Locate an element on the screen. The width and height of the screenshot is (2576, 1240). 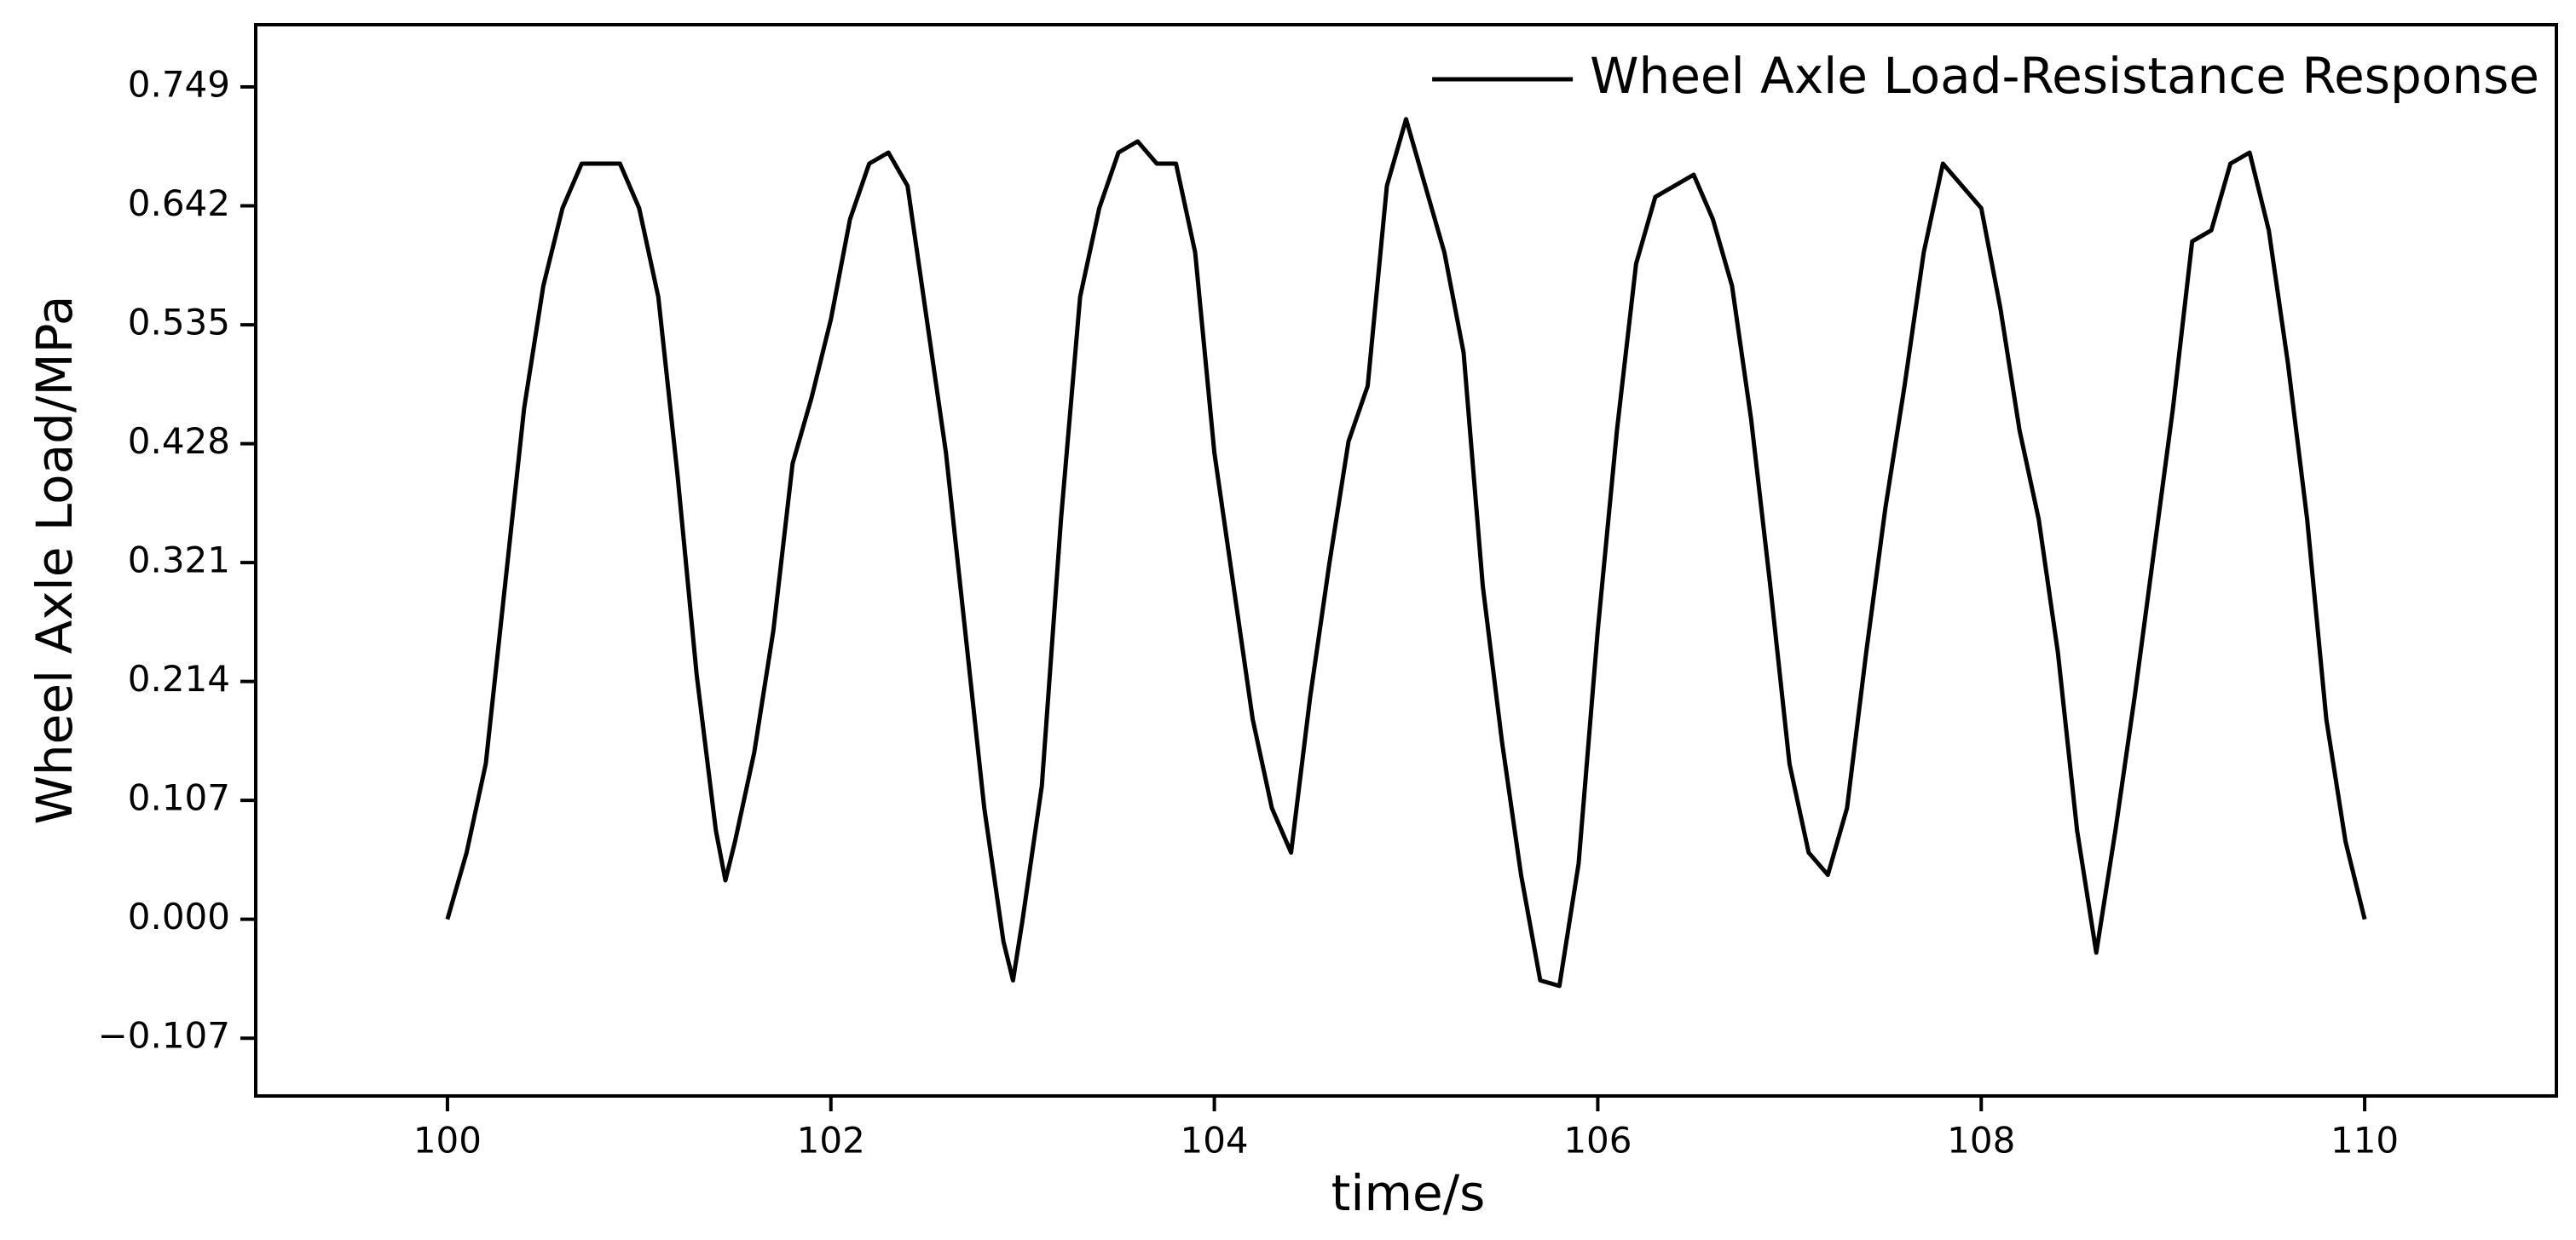
y-tick-label: 0.749 is located at coordinates (179, 85).